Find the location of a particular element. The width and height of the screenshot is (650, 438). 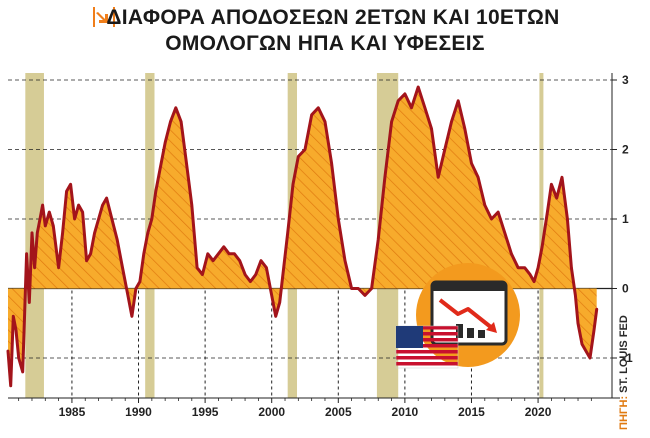

x-tick-label: 2005 is located at coordinates (338, 412).